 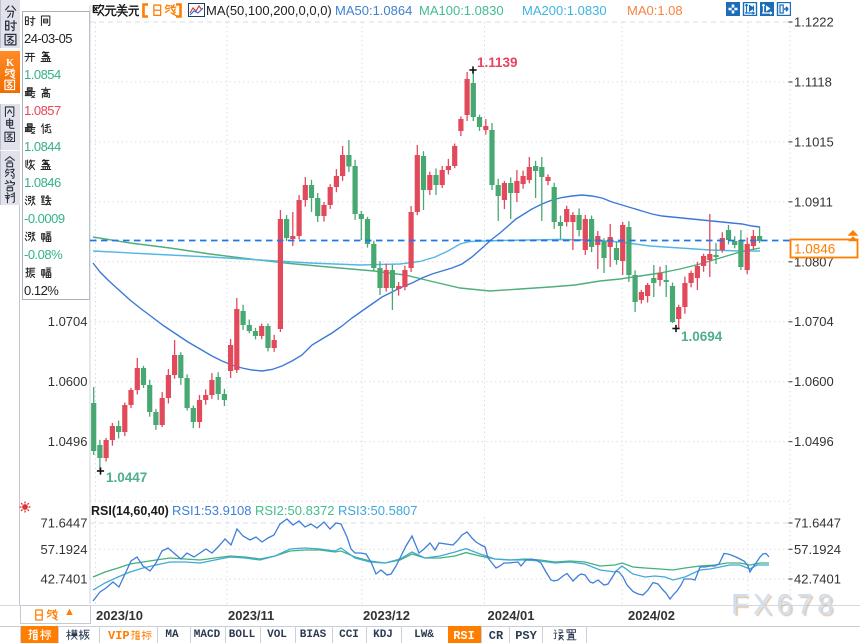 What do you see at coordinates (813, 82) in the screenshot?
I see `svg-text: 1.1118` at bounding box center [813, 82].